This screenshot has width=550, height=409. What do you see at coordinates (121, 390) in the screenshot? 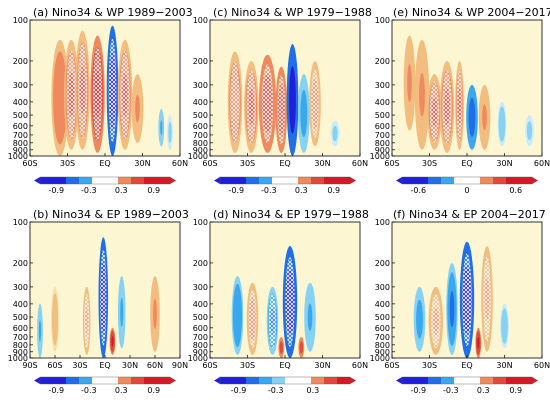
I see `colorbar-tick-label-0.3: 0.3` at bounding box center [121, 390].